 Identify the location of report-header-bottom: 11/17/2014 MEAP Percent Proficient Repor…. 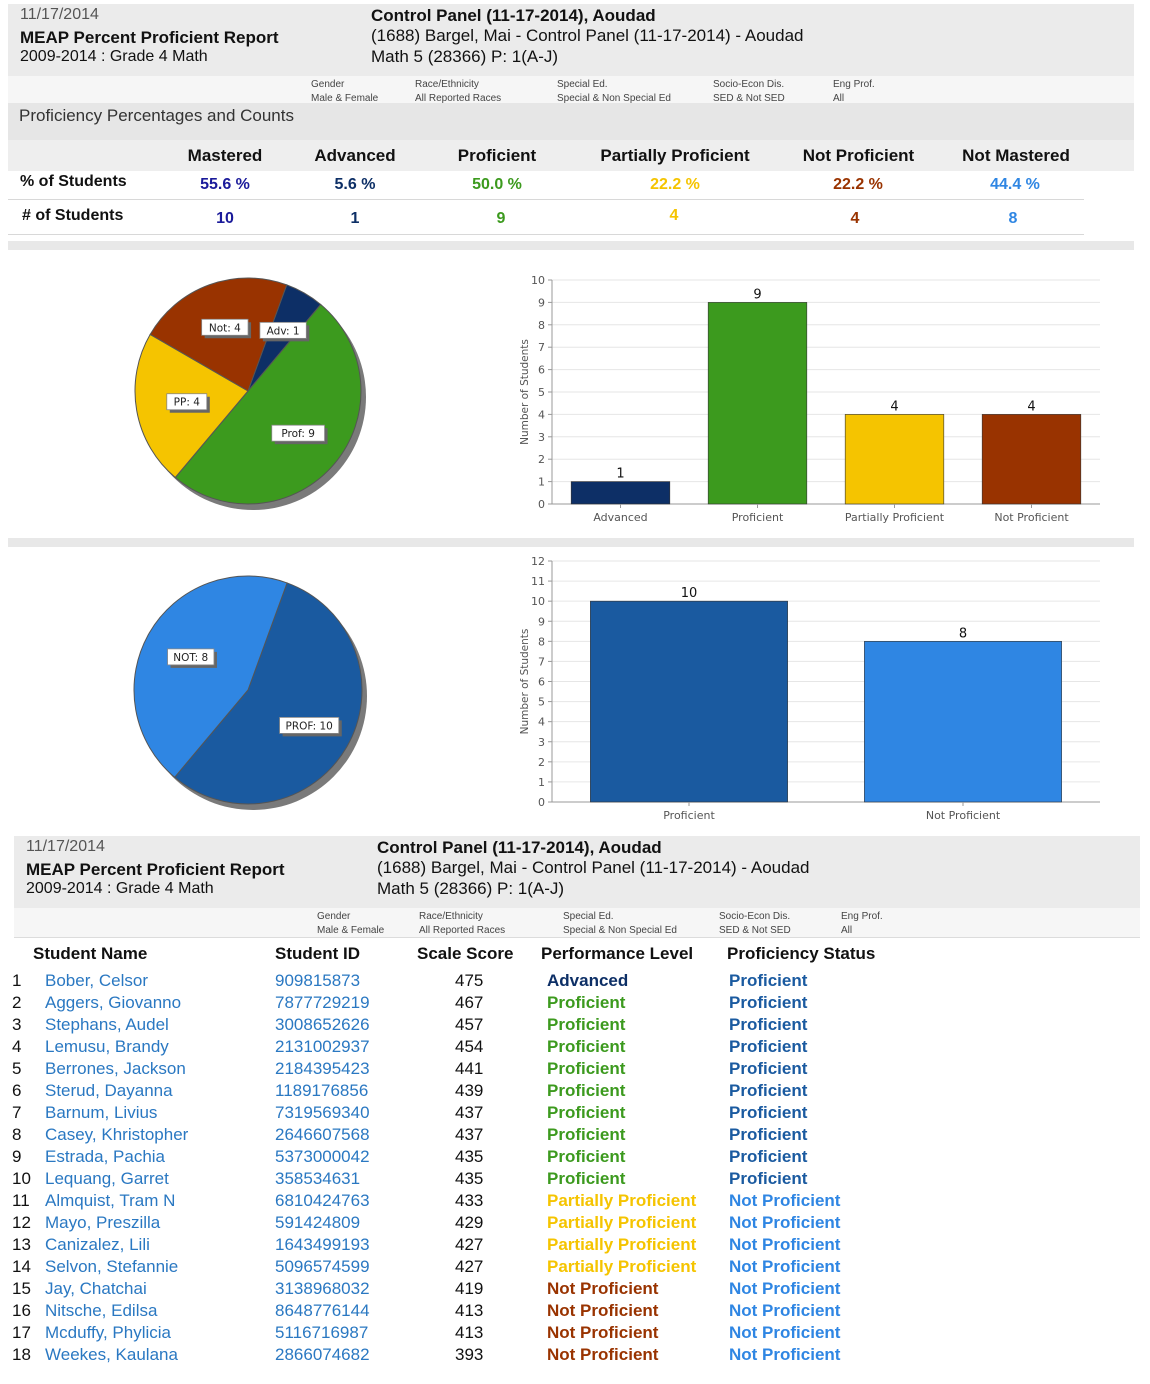
(577, 887).